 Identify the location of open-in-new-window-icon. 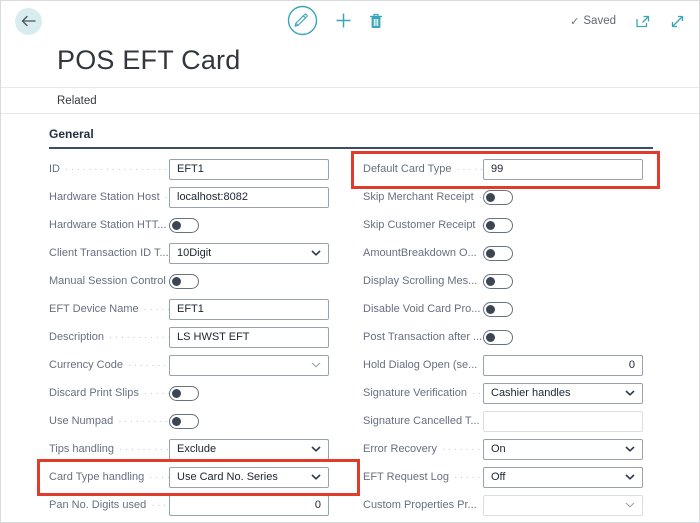
(643, 21).